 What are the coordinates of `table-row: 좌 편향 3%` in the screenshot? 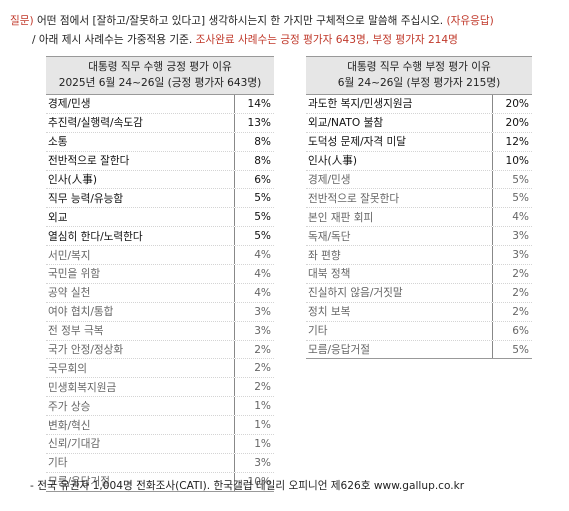 It's located at (419, 256).